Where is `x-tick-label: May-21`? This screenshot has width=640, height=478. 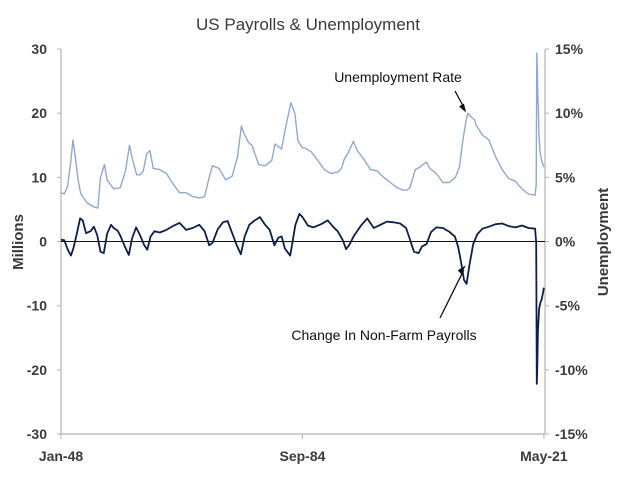 x-tick-label: May-21 is located at coordinates (544, 456).